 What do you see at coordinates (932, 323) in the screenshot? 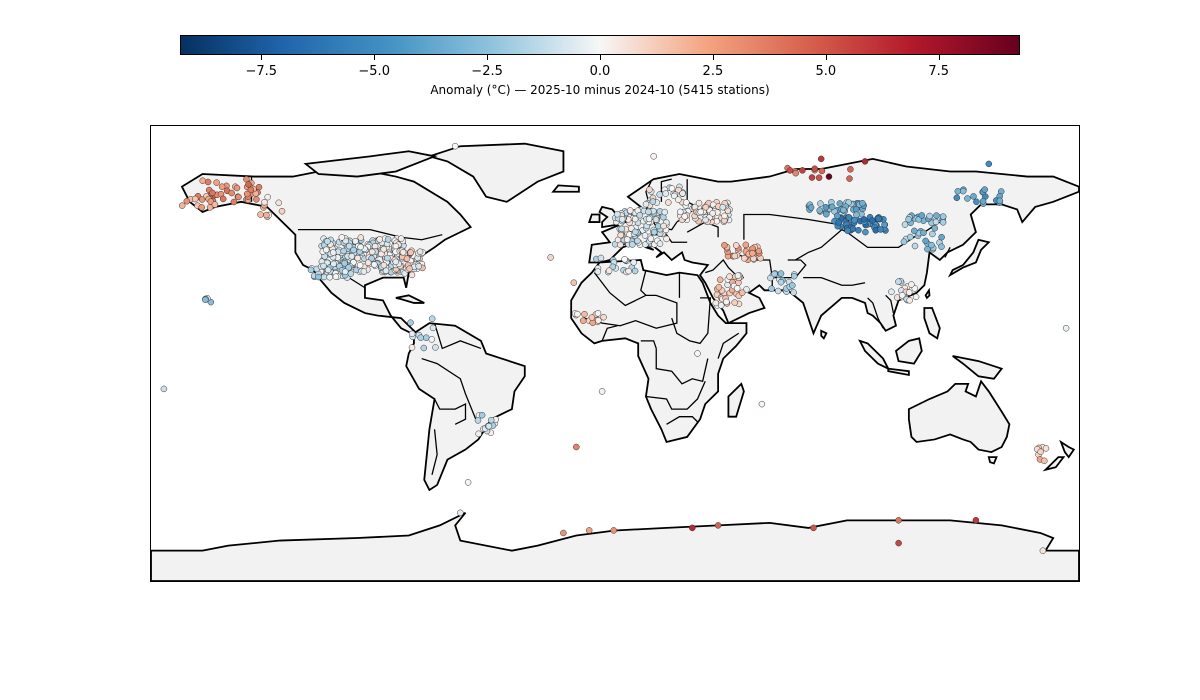
I see `land-philippines` at bounding box center [932, 323].